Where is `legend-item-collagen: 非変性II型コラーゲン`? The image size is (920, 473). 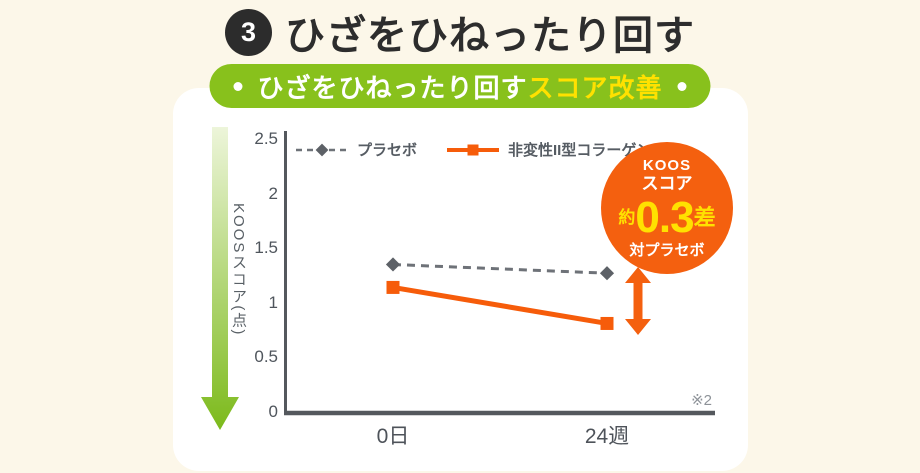 legend-item-collagen: 非変性II型コラーゲン is located at coordinates (549, 149).